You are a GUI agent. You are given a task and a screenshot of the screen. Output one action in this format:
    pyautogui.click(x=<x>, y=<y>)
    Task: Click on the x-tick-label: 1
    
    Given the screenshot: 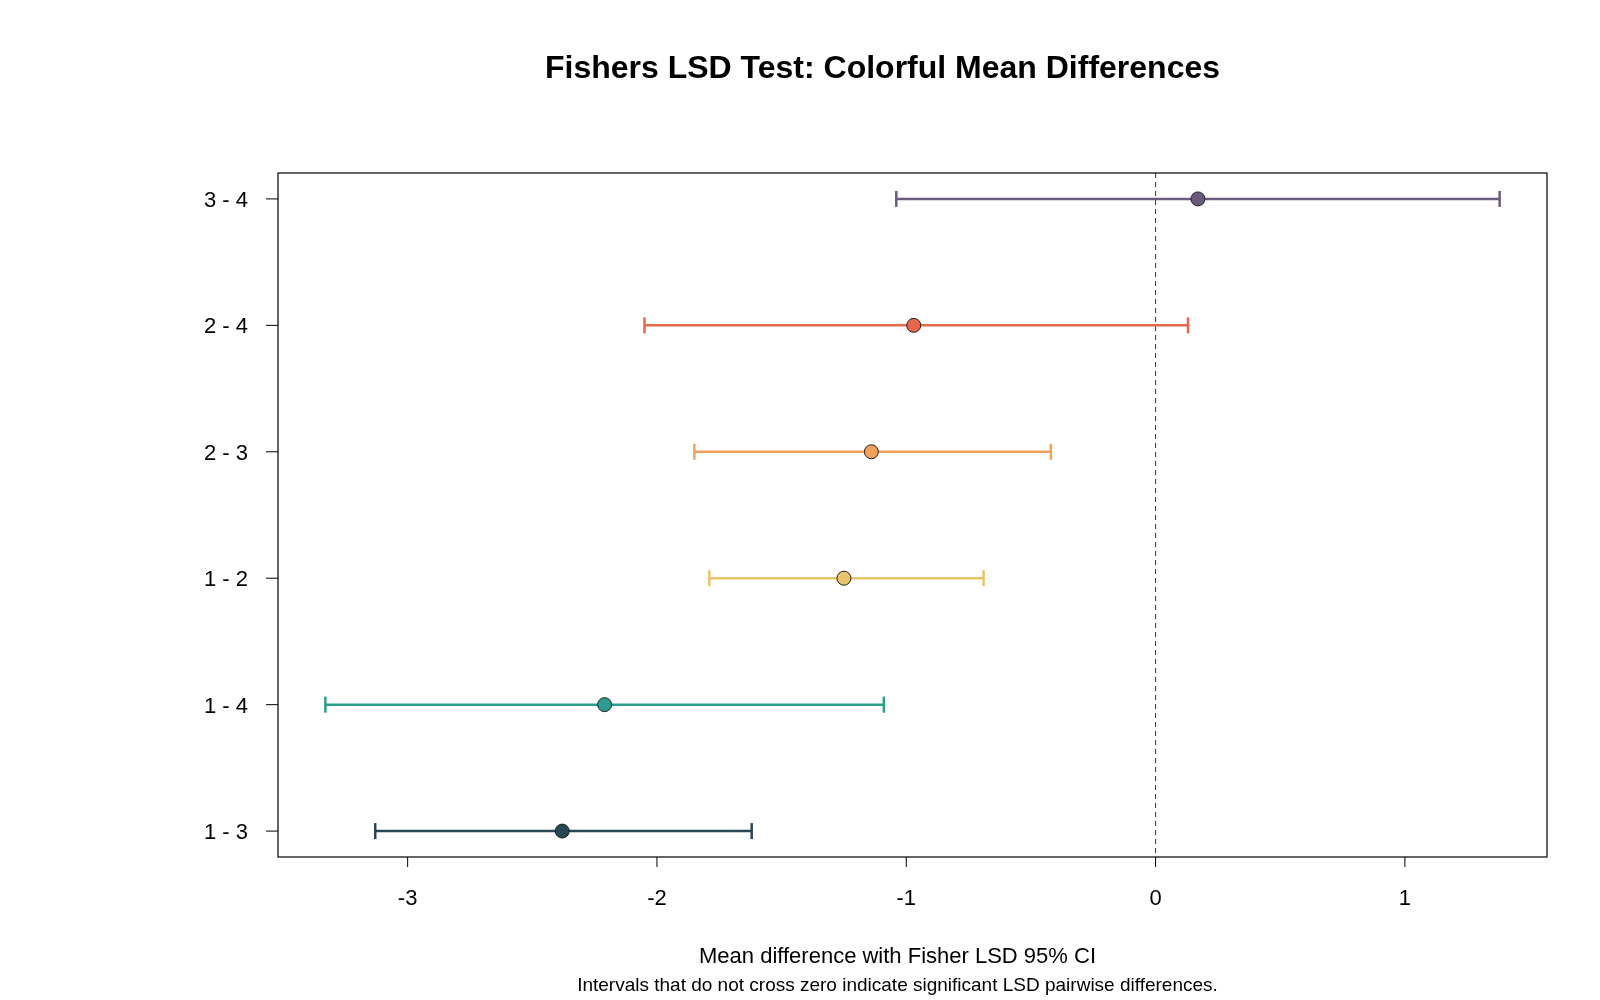 What is the action you would take?
    pyautogui.click(x=1405, y=897)
    